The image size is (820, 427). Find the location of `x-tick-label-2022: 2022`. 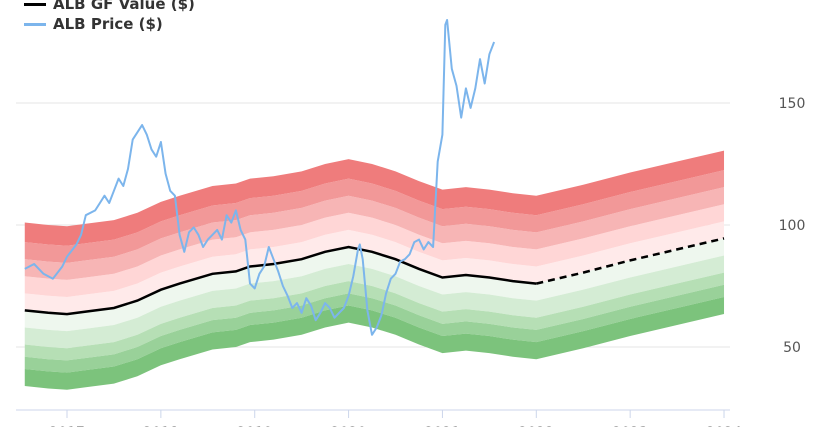

x-tick-label-2022: 2022 is located at coordinates (536, 426).